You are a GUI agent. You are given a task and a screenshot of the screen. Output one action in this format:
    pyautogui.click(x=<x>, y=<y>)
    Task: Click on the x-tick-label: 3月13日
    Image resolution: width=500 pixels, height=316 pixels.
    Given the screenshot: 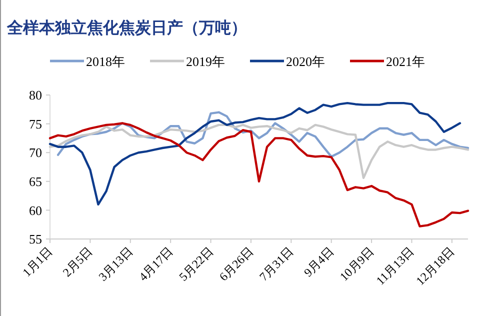 What is the action you would take?
    pyautogui.click(x=116, y=264)
    